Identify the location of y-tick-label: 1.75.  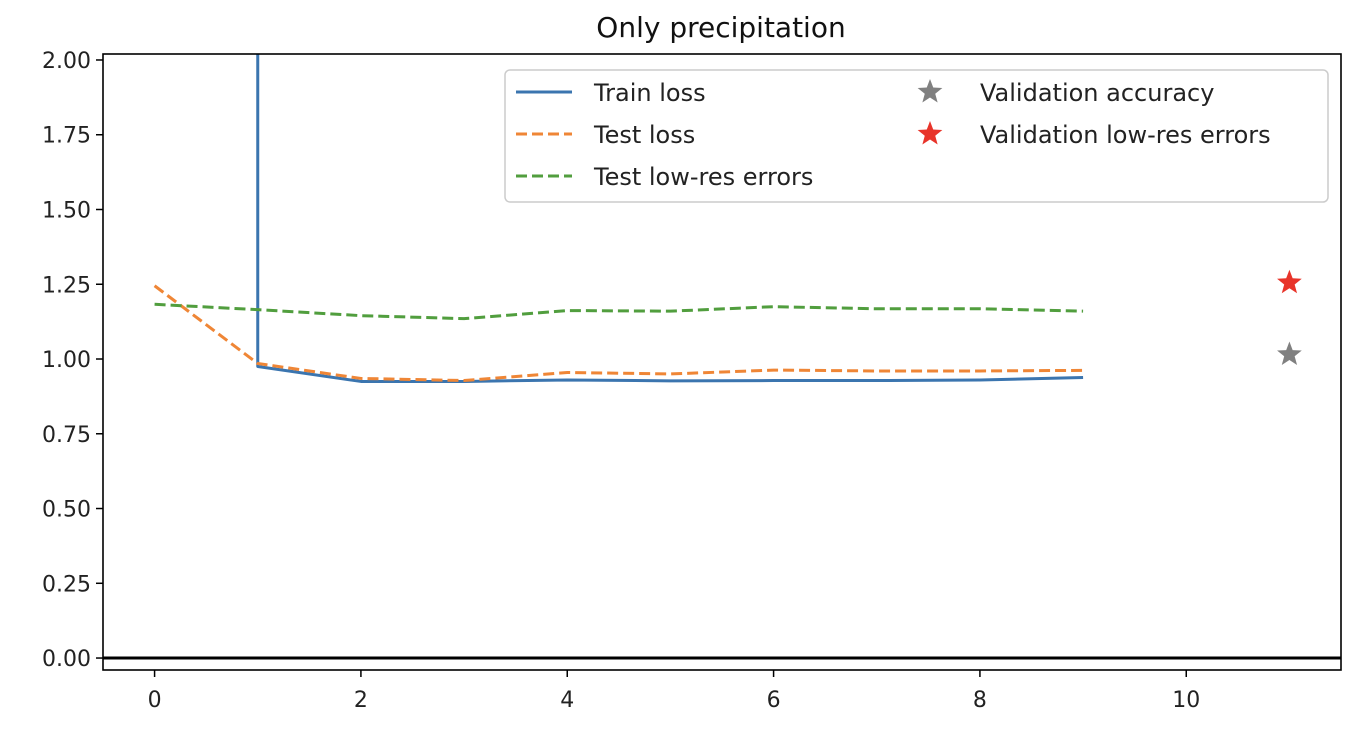
(66, 136).